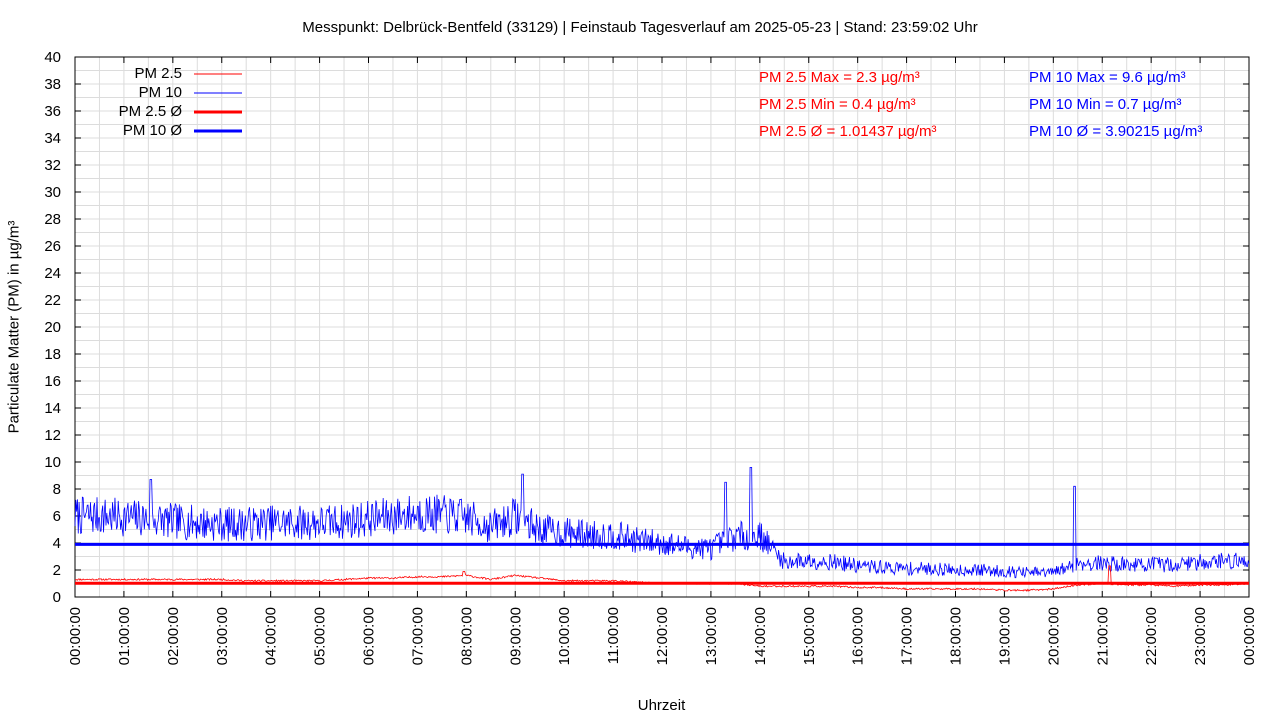 Image resolution: width=1280 pixels, height=720 pixels. What do you see at coordinates (52, 219) in the screenshot?
I see `y-tick-label: 28` at bounding box center [52, 219].